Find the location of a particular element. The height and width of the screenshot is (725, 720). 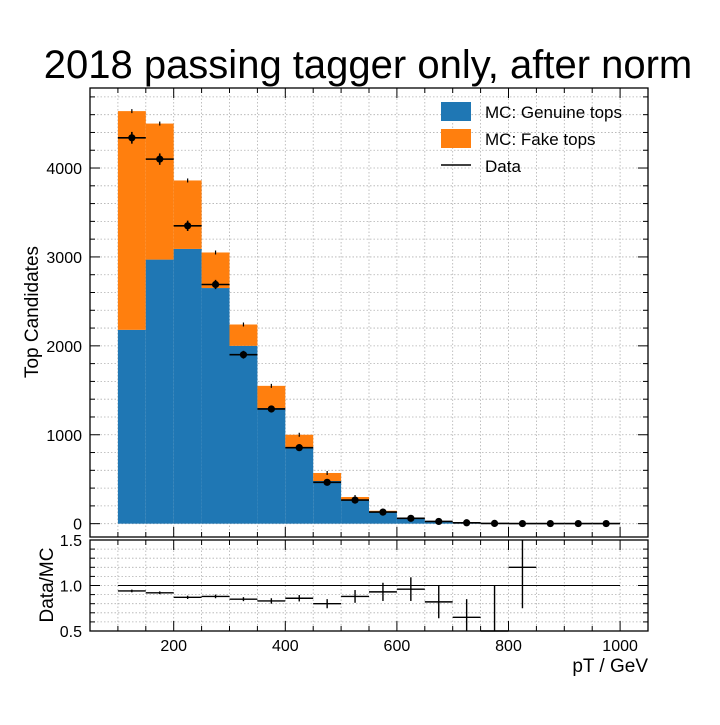

main-ytick-label: 0 is located at coordinates (77, 525).